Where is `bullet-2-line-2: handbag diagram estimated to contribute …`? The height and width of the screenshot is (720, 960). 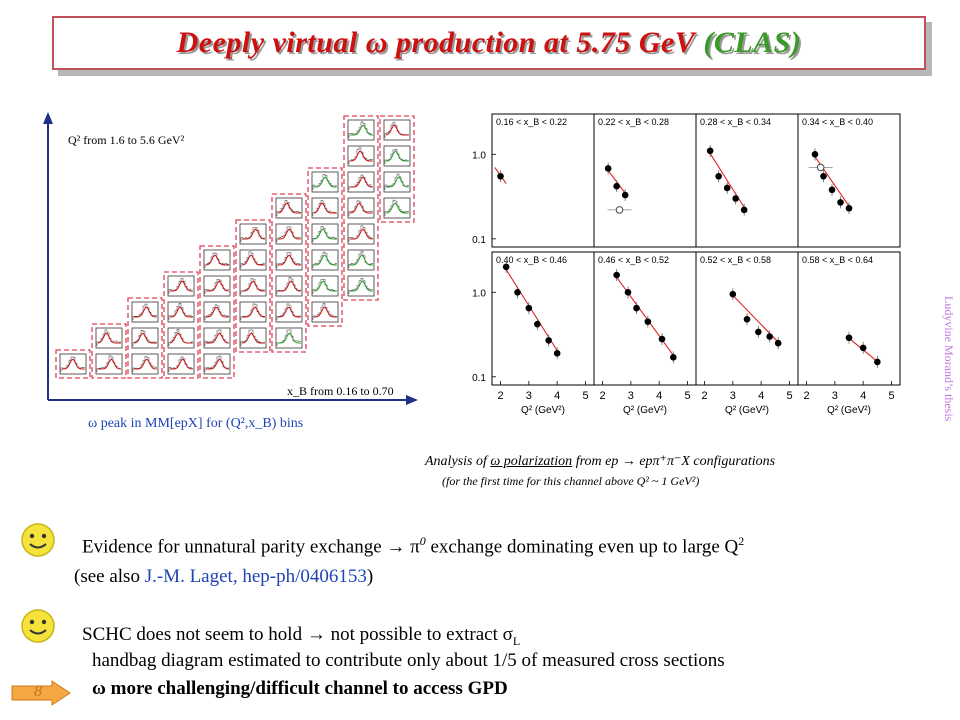 bullet-2-line-2: handbag diagram estimated to contribute … is located at coordinates (408, 660).